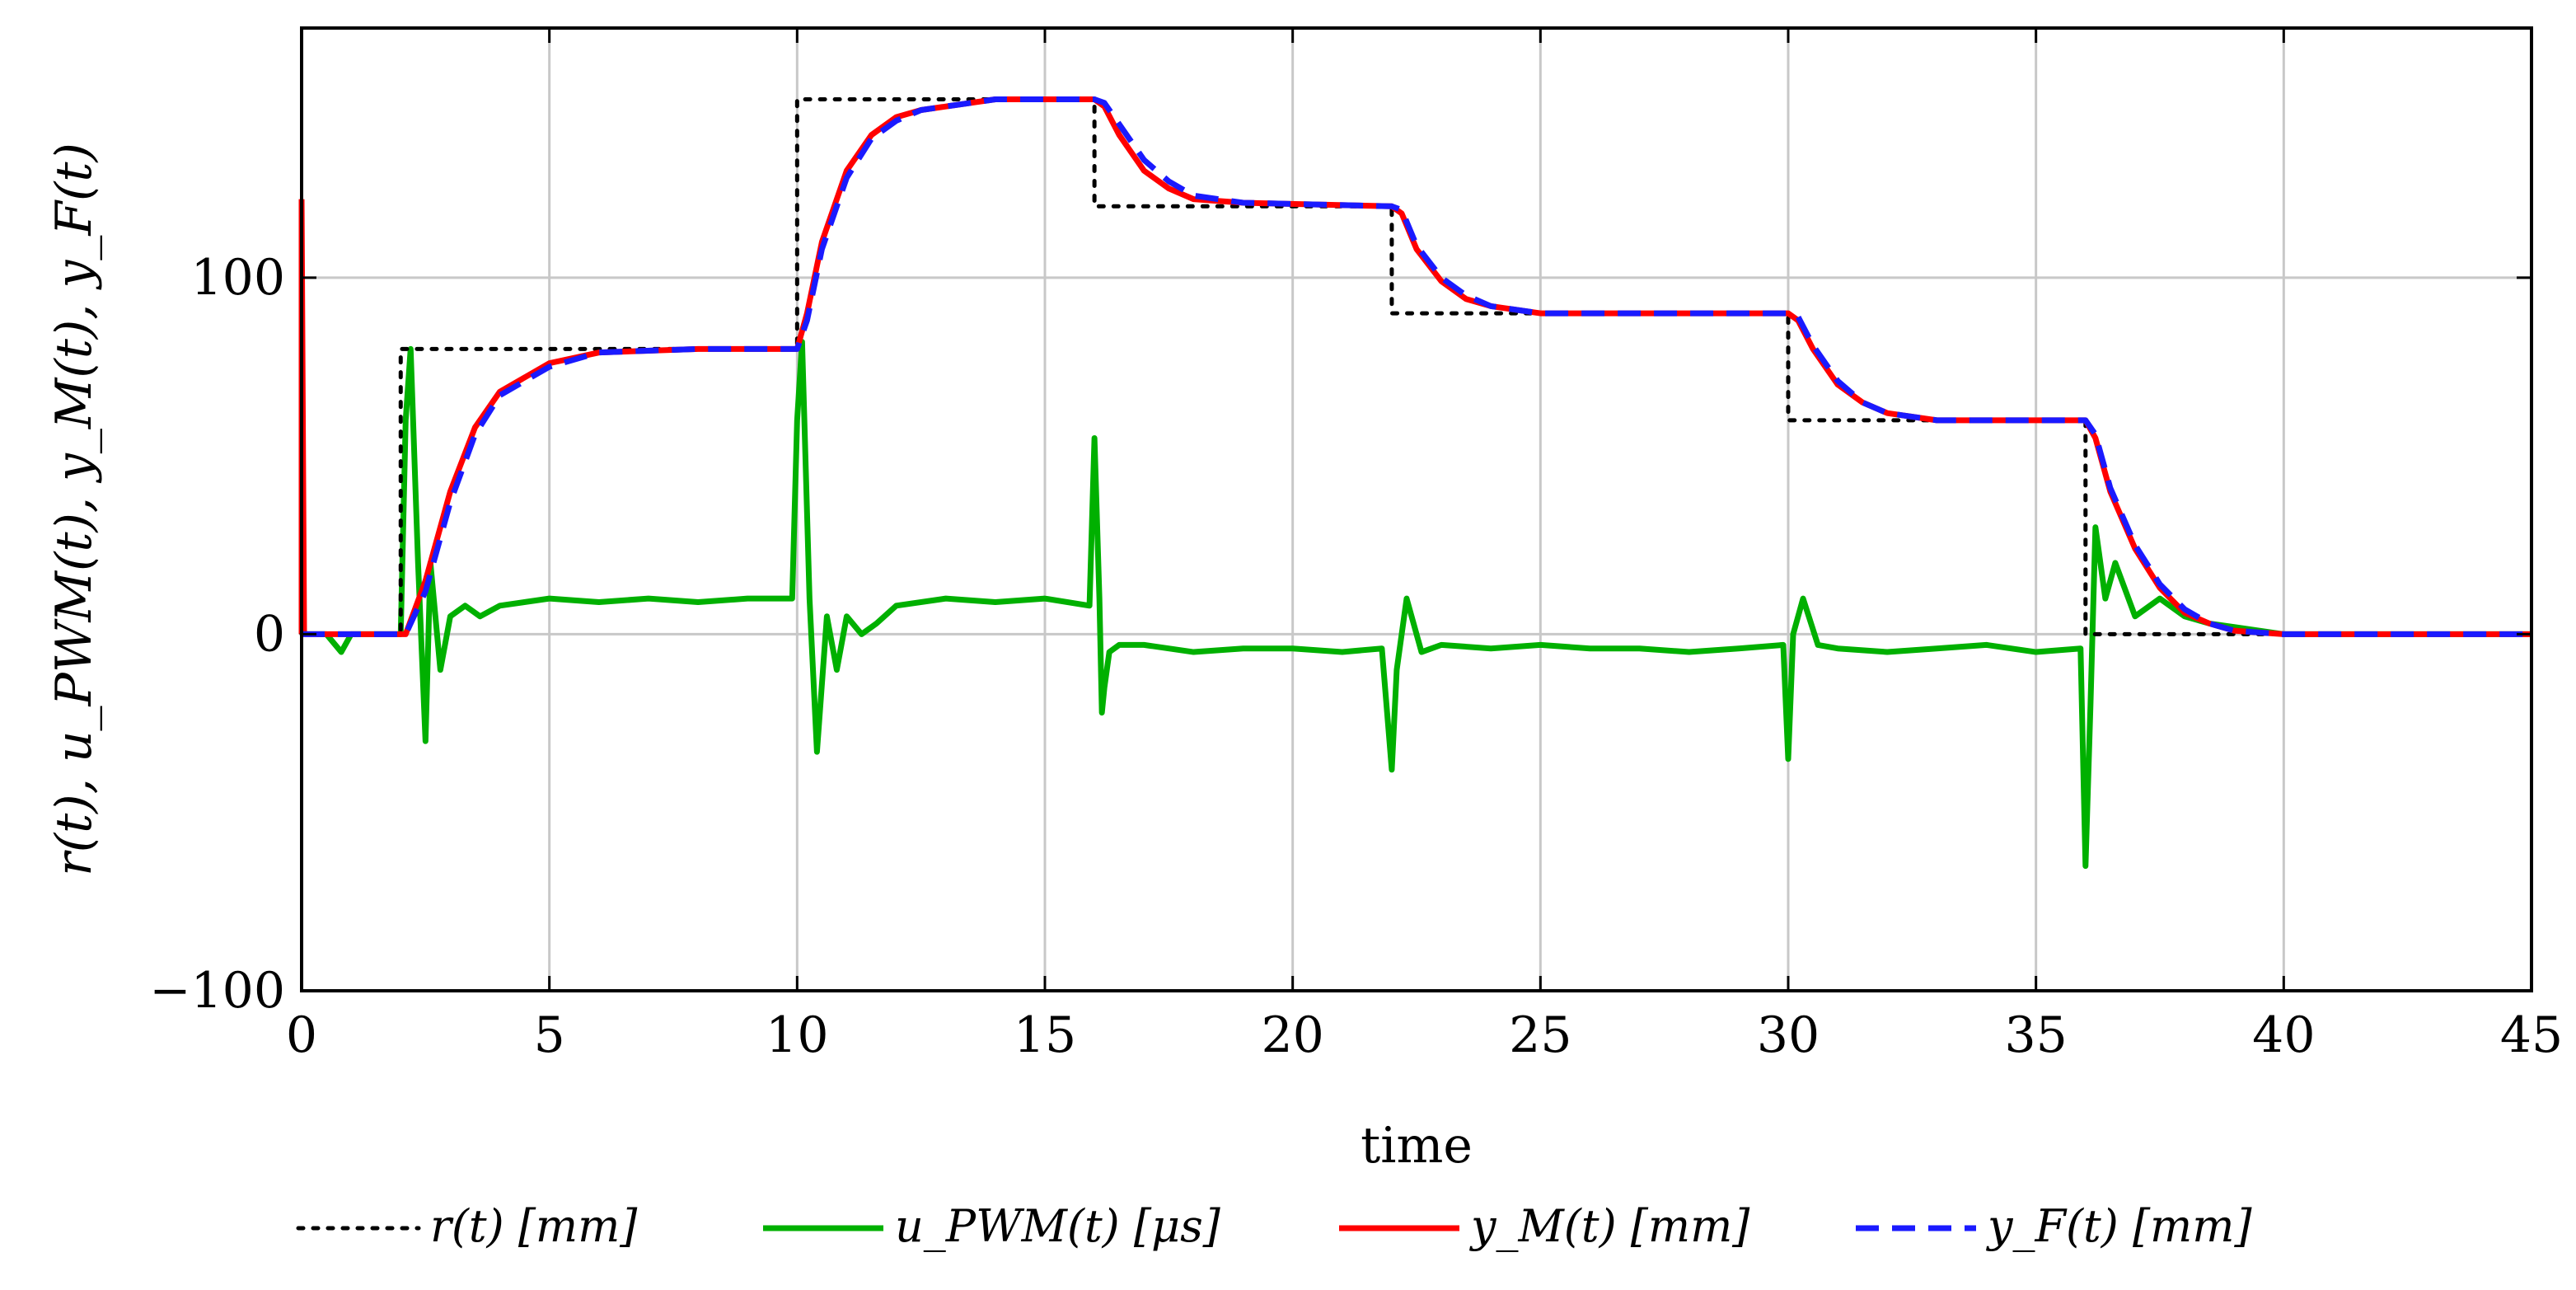 Image resolution: width=2576 pixels, height=1290 pixels. What do you see at coordinates (1417, 1146) in the screenshot?
I see `x-axis-label: time` at bounding box center [1417, 1146].